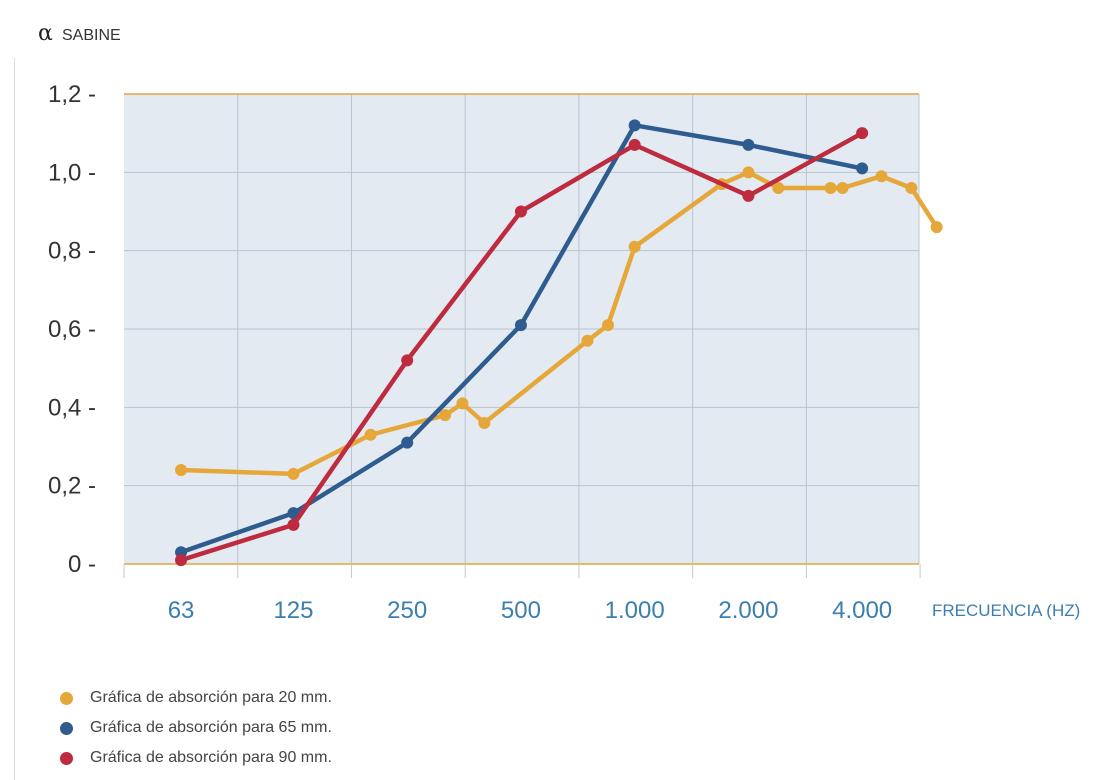 The image size is (1096, 780). What do you see at coordinates (14, 419) in the screenshot?
I see `left-border-line` at bounding box center [14, 419].